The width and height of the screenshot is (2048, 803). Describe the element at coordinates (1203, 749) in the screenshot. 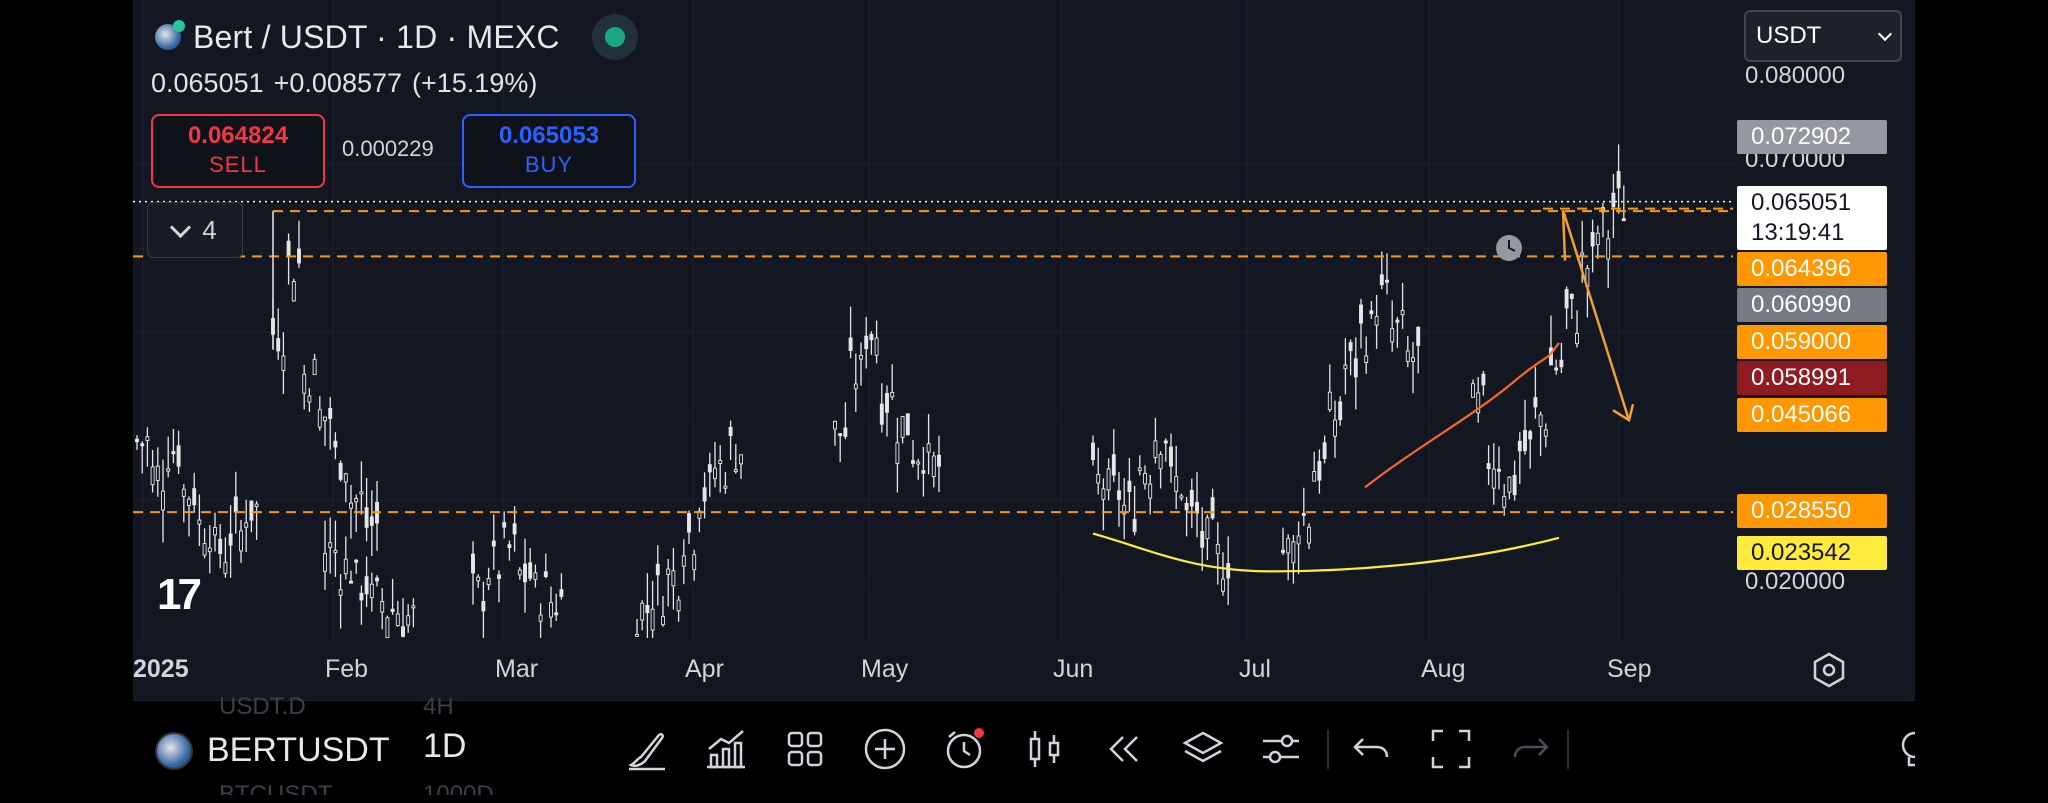

I see `layers-icon` at that location.